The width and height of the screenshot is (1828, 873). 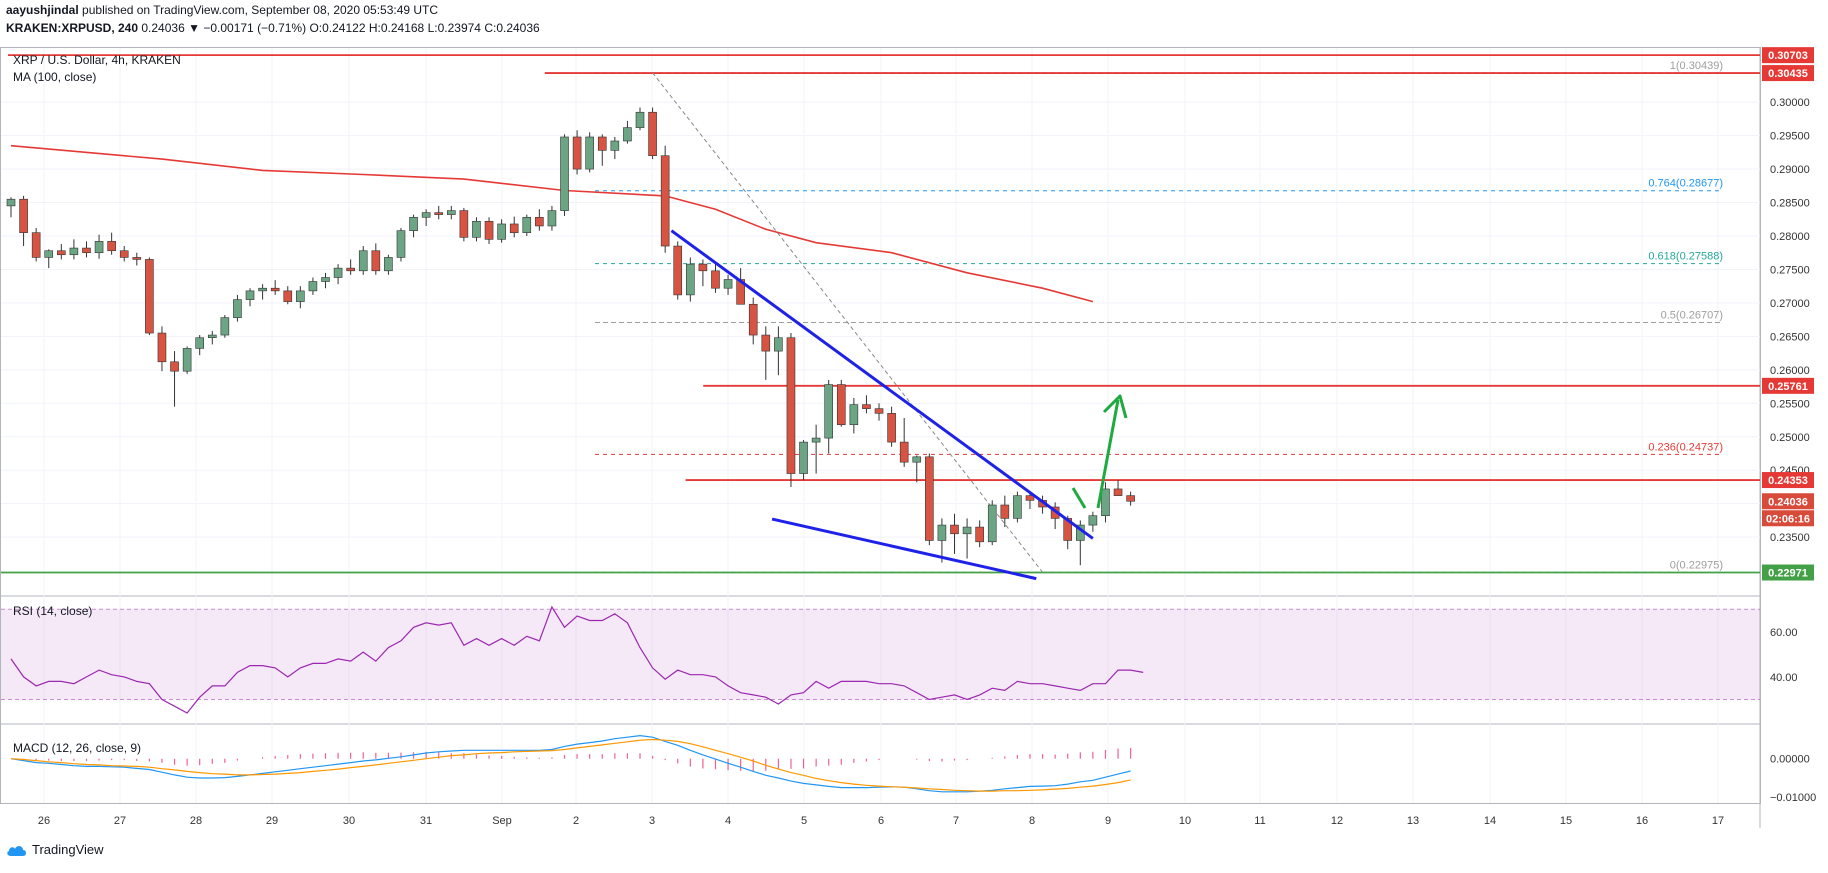 What do you see at coordinates (1790, 204) in the screenshot?
I see `y-tick-label: 0.28500` at bounding box center [1790, 204].